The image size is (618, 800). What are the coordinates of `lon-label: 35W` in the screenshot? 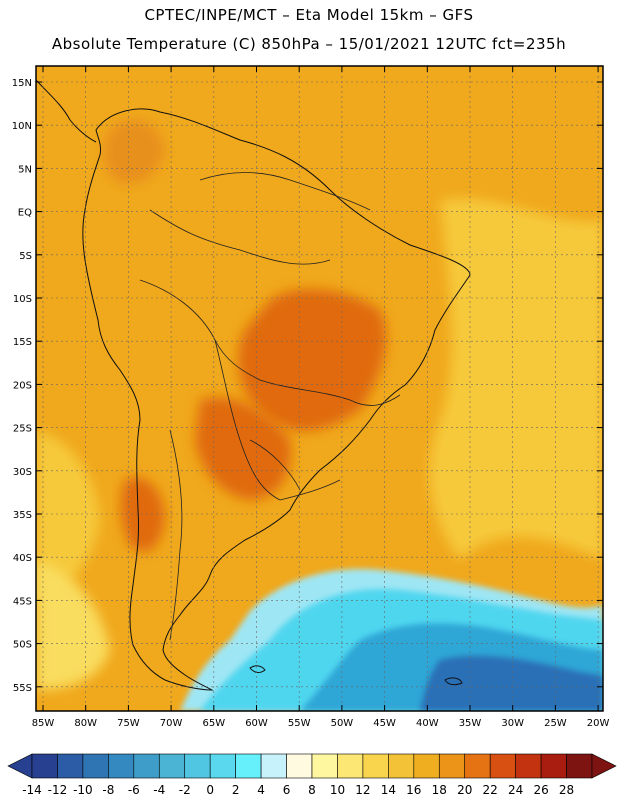 It's located at (470, 723).